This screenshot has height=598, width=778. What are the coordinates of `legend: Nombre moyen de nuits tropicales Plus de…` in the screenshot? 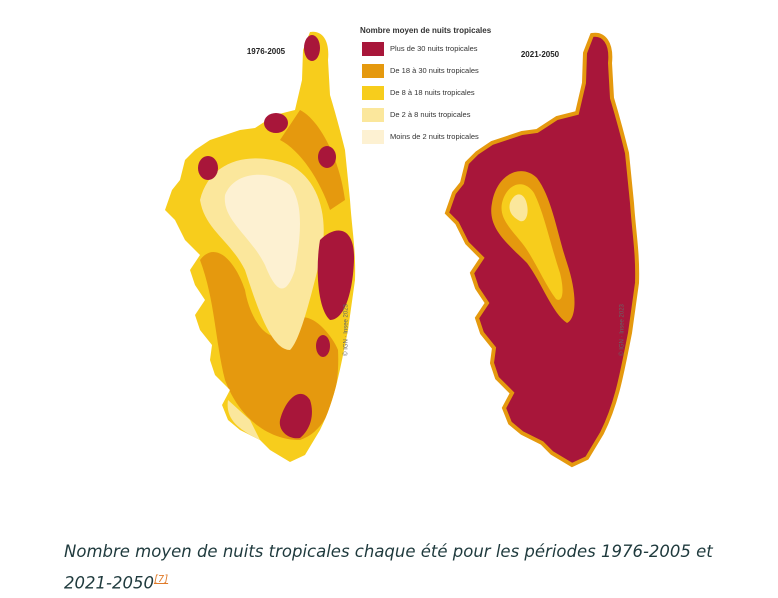 It's located at (426, 85).